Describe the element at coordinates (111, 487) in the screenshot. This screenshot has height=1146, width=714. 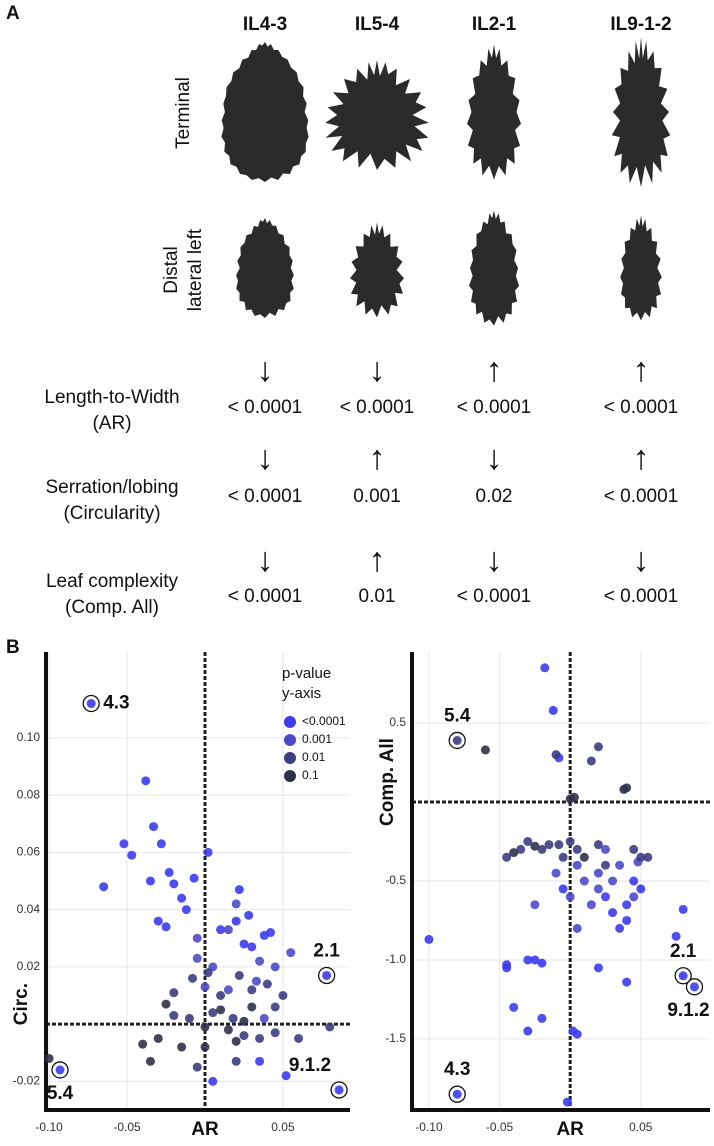
I see `trait-name: Serration/lobing` at that location.